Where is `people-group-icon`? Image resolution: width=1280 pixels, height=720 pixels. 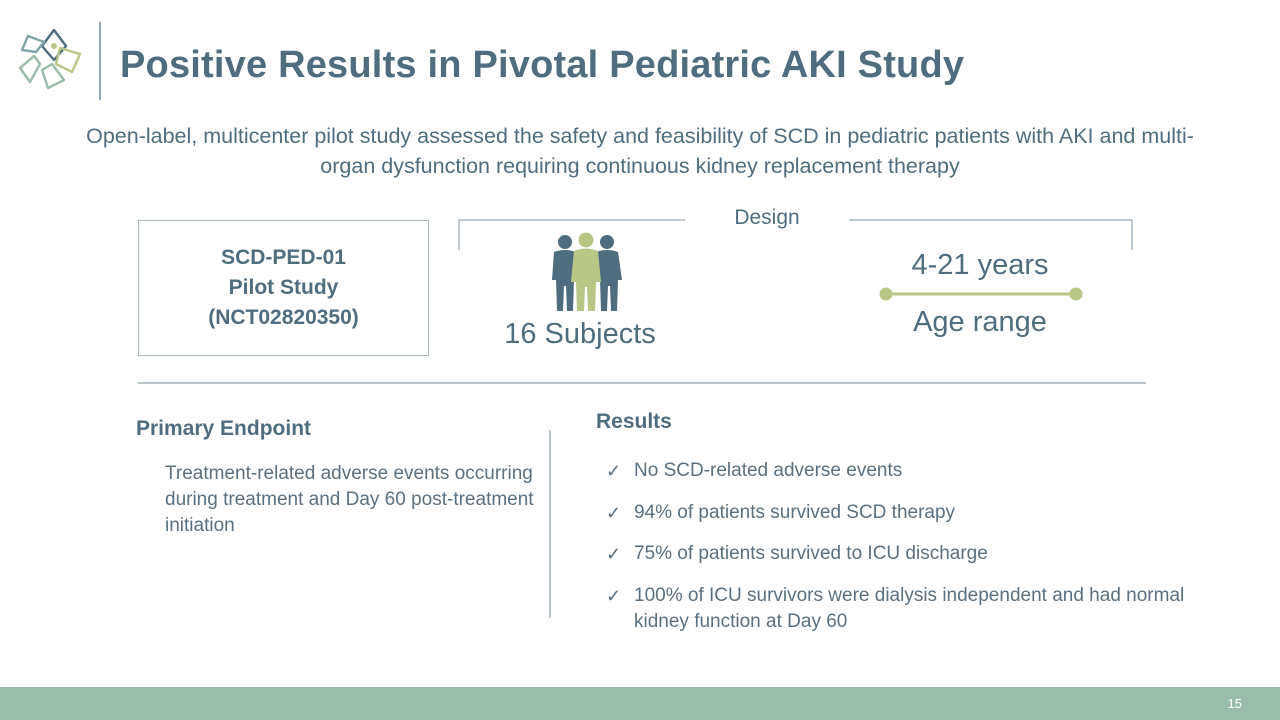 people-group-icon is located at coordinates (587, 271).